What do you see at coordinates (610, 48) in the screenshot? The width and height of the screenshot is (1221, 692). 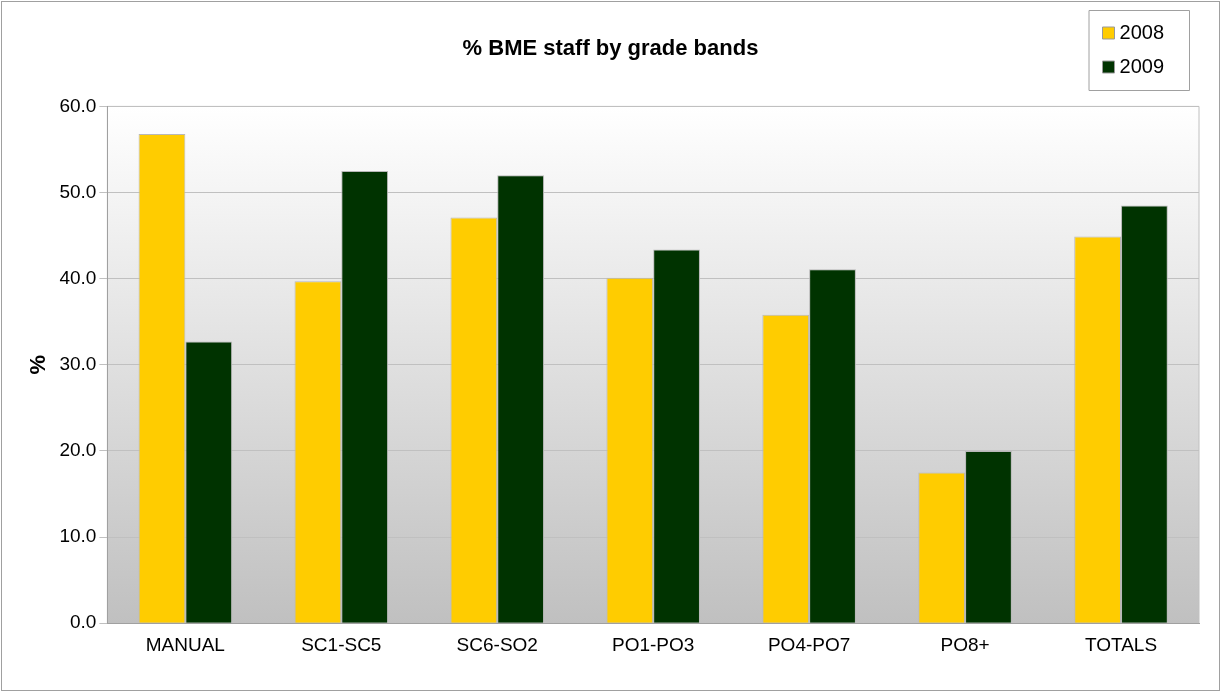 I see `chart-title: % BME staff by grade bands` at bounding box center [610, 48].